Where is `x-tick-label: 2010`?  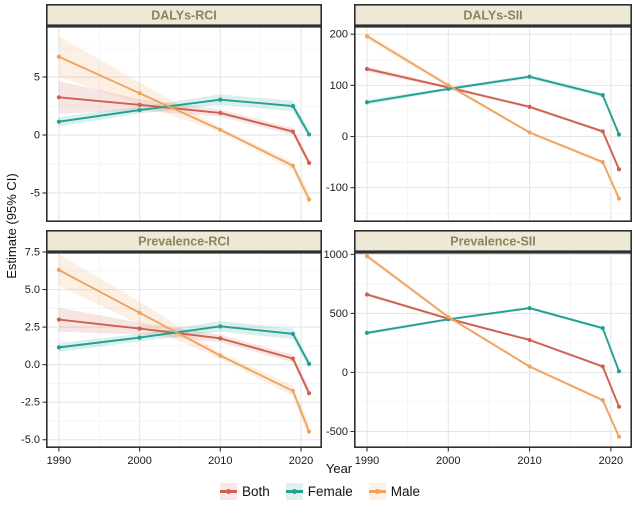
x-tick-label: 2010 is located at coordinates (529, 461).